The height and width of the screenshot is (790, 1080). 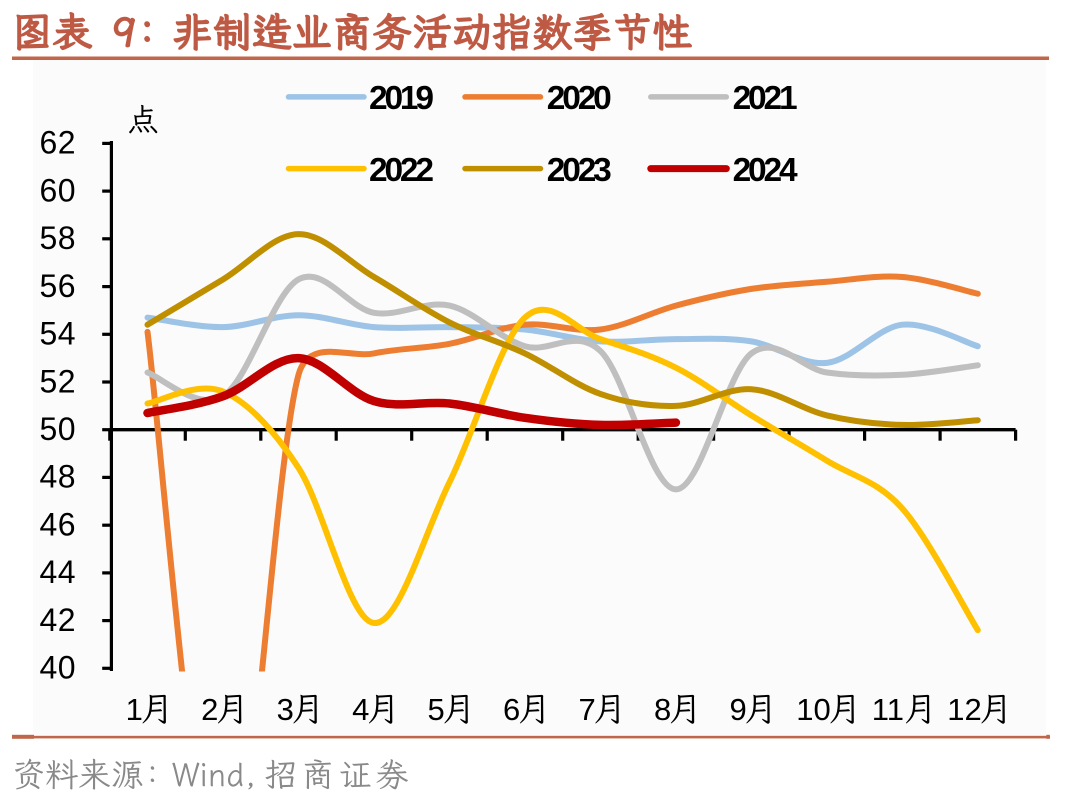 I want to click on svg-text: 9, so click(x=738, y=709).